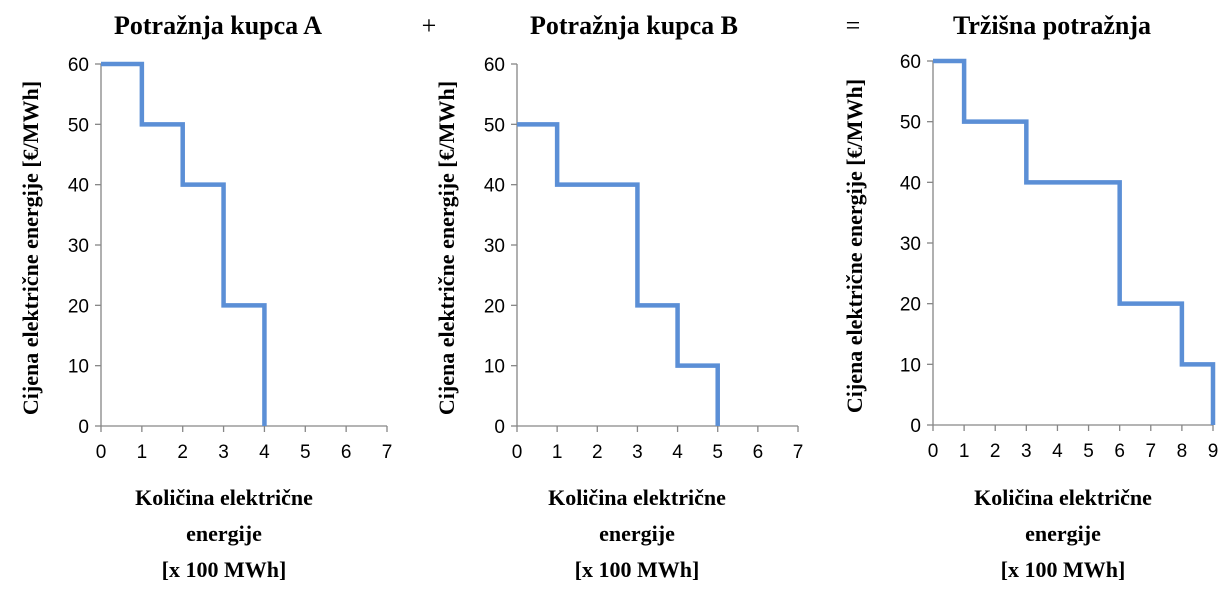 This screenshot has width=1227, height=590. I want to click on chart-market-title: Tržišna potražnja, so click(1052, 25).